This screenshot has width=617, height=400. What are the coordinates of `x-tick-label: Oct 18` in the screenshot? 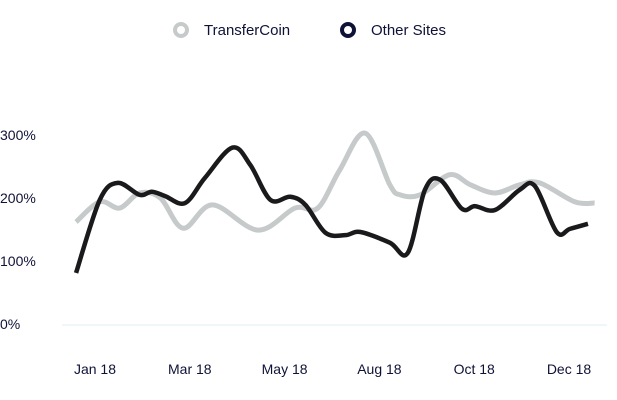 It's located at (474, 369).